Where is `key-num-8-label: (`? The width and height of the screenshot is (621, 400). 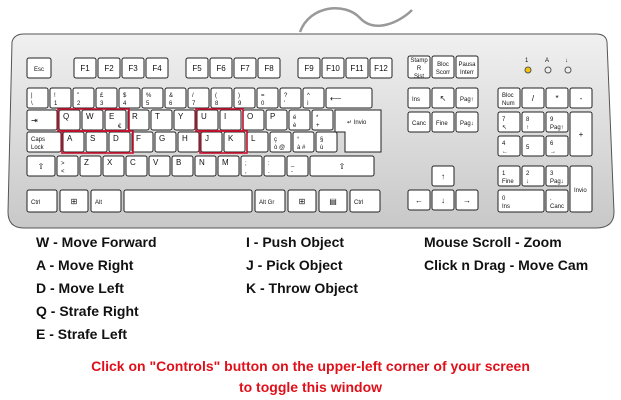
key-num-8-label: ( is located at coordinates (216, 96).